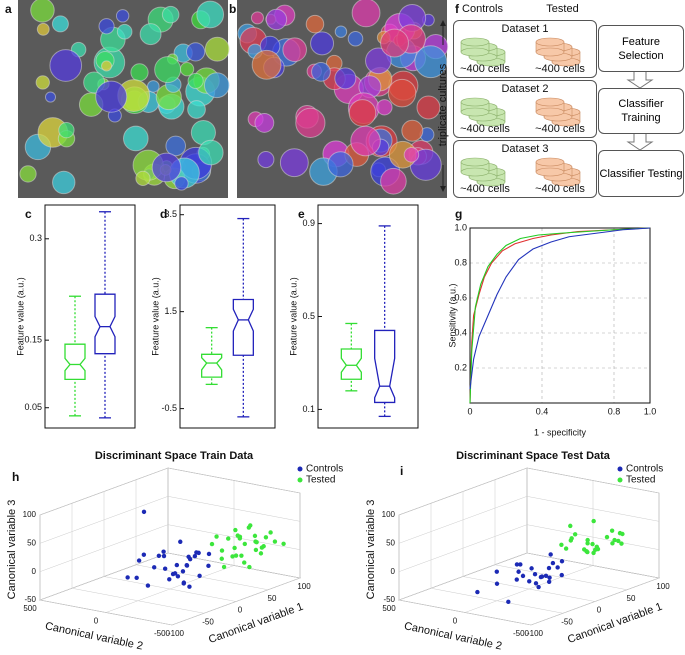 The image size is (685, 655). I want to click on z-axis-label: Canonical variable 3, so click(12, 550).